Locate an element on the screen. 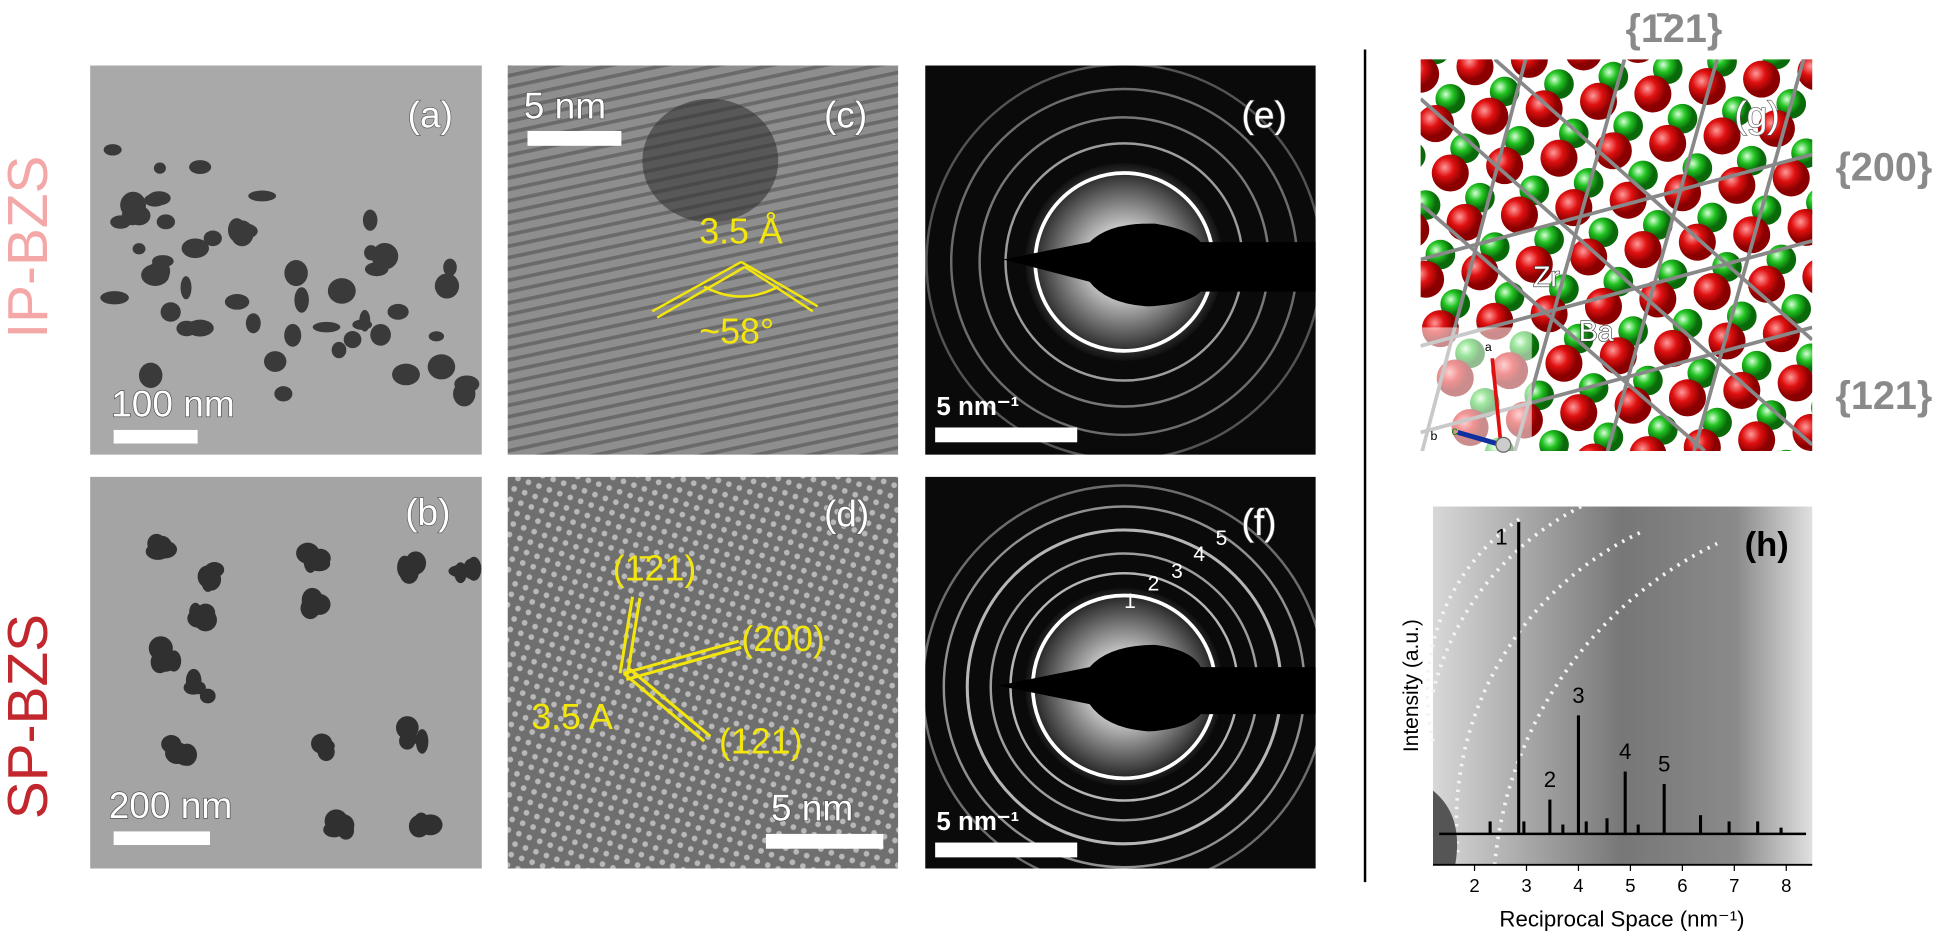 This screenshot has height=939, width=1937. atom-label: Zr is located at coordinates (1546, 278).